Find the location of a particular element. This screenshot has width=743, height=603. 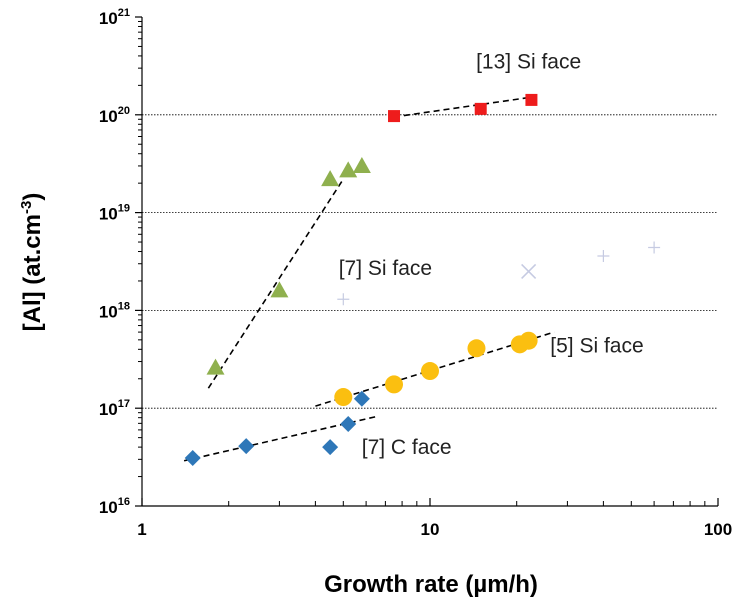

x-marker is located at coordinates (529, 271).